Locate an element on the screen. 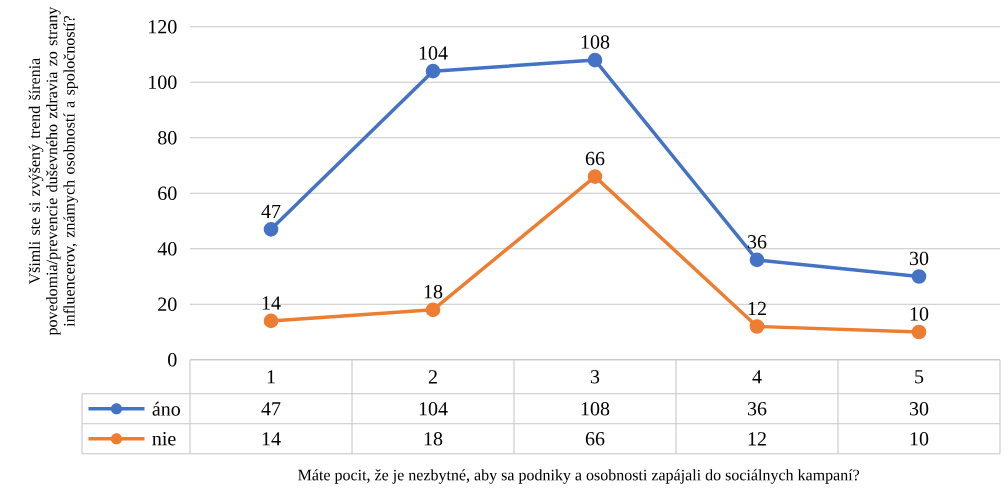  text: 14 is located at coordinates (271, 303).